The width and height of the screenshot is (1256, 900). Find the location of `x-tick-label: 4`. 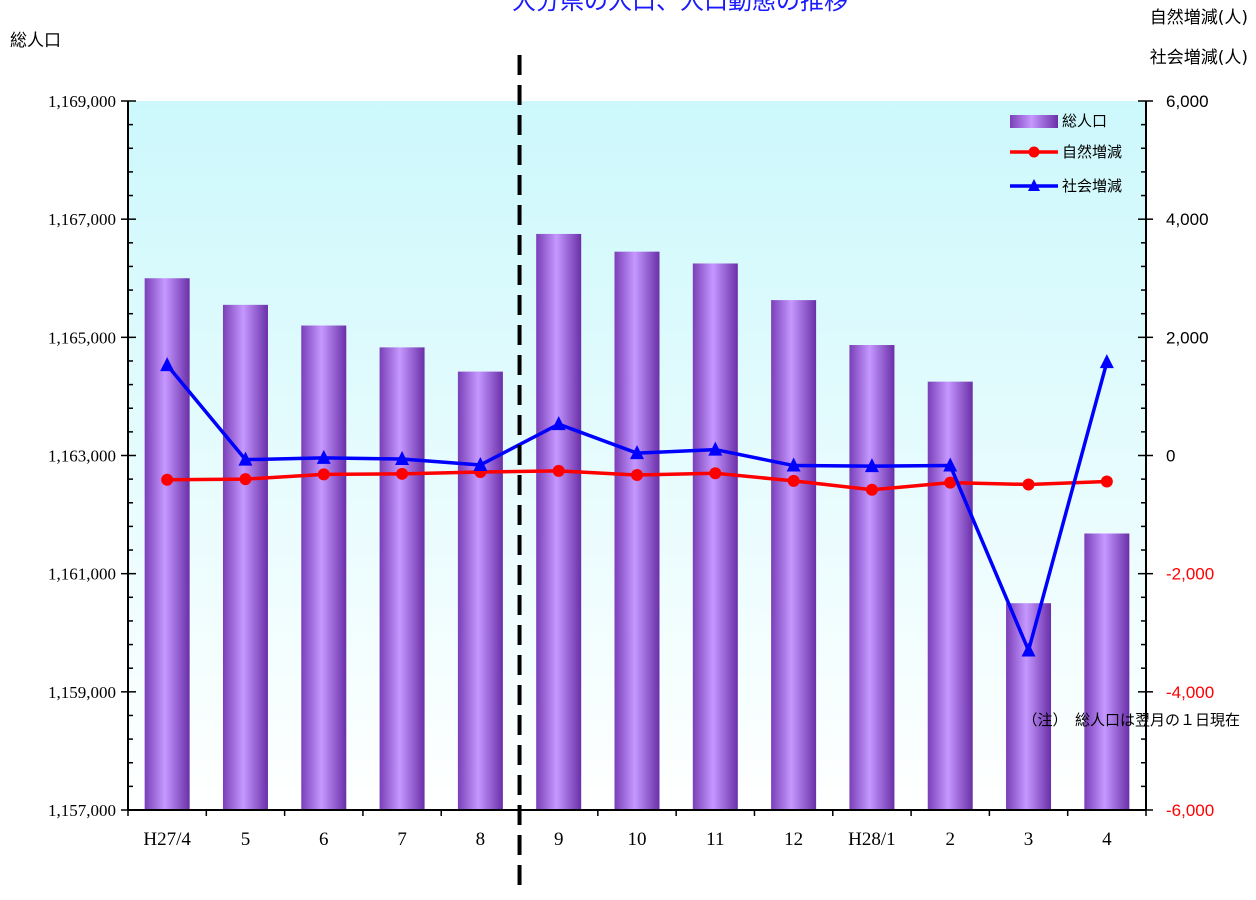

x-tick-label: 4 is located at coordinates (1107, 839).